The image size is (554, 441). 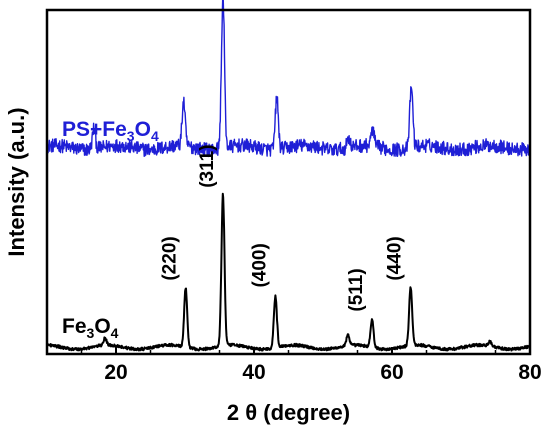 What do you see at coordinates (110, 229) in the screenshot?
I see `series-labels: PS+Fe3O4 Fe3O4` at bounding box center [110, 229].